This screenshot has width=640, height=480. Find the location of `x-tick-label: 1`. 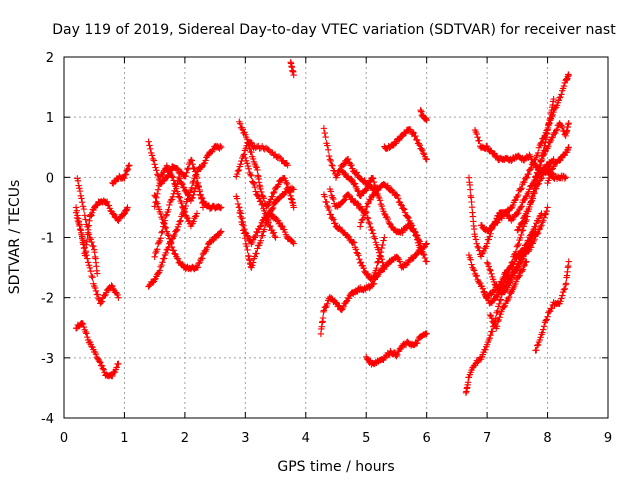

x-tick-label: 1 is located at coordinates (124, 438).